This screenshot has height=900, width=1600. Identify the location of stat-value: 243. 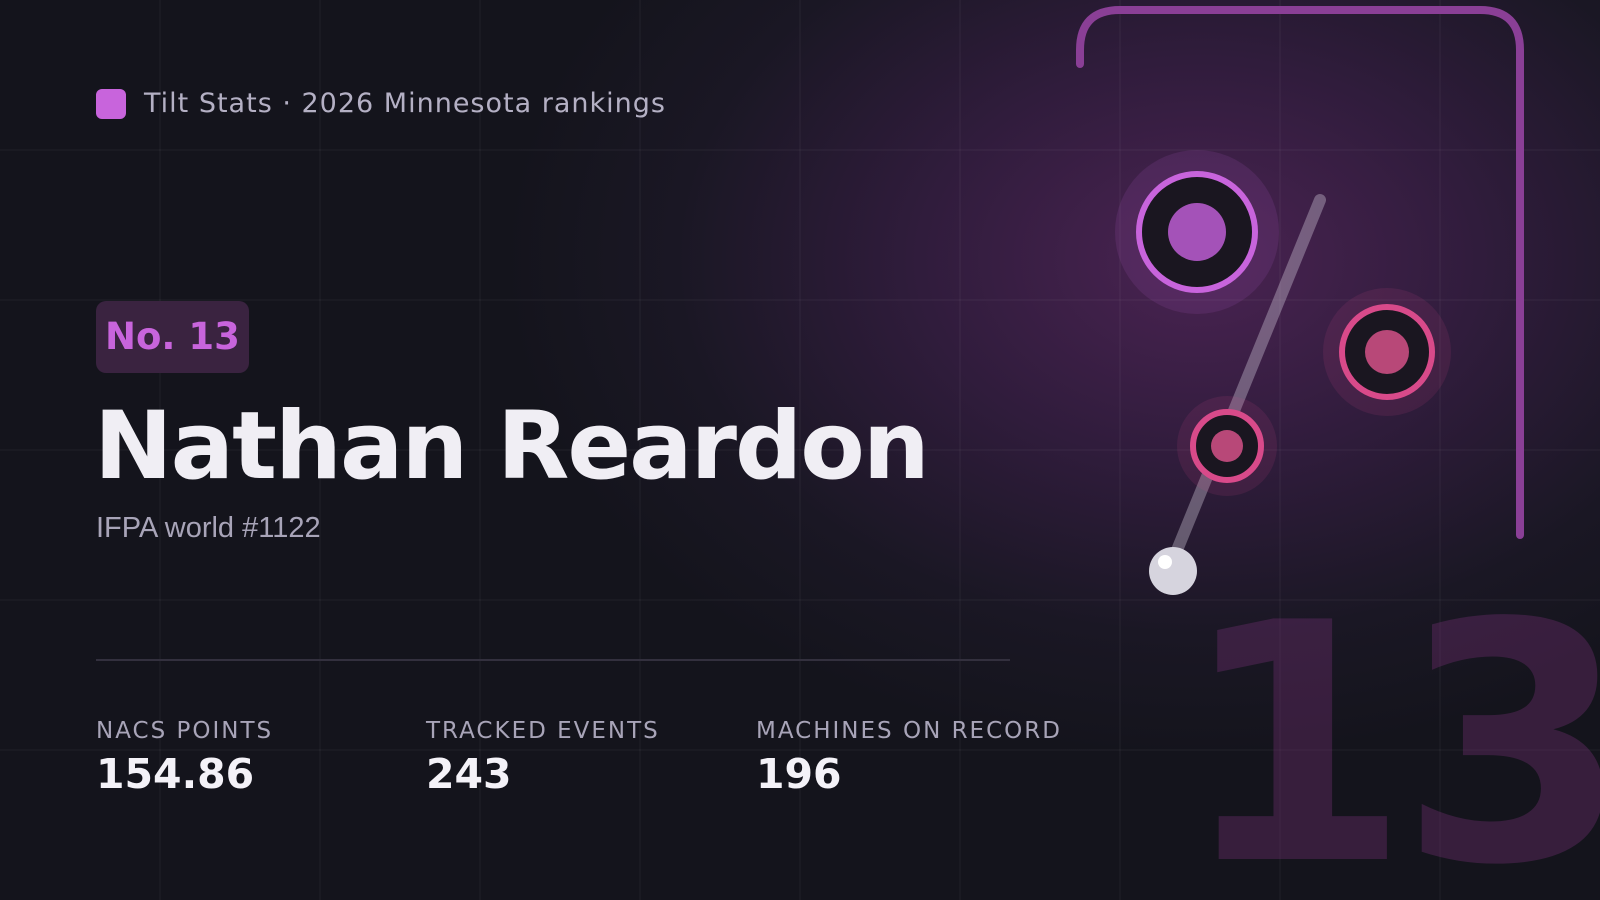
(469, 774).